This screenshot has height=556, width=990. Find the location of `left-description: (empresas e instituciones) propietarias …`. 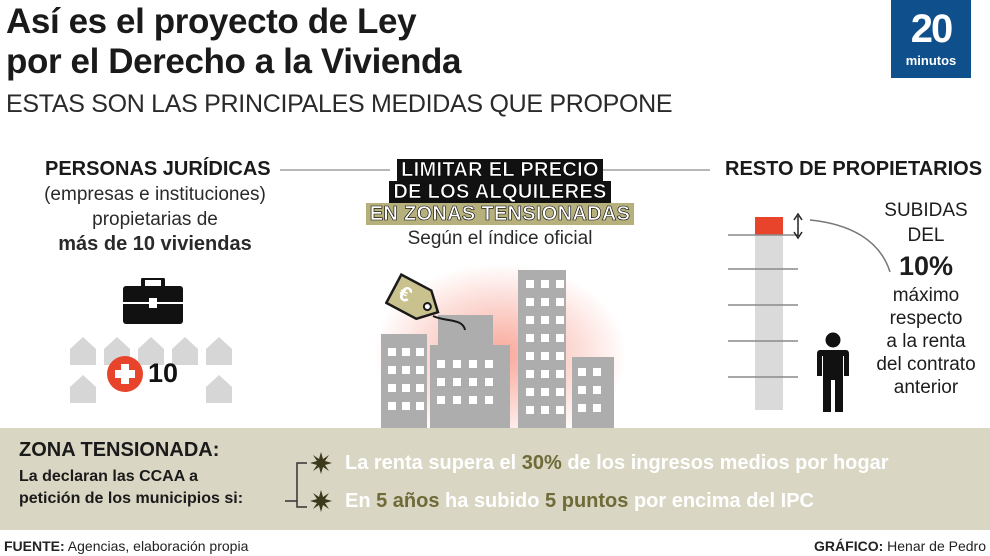

left-description: (empresas e instituciones) propietarias … is located at coordinates (155, 219).